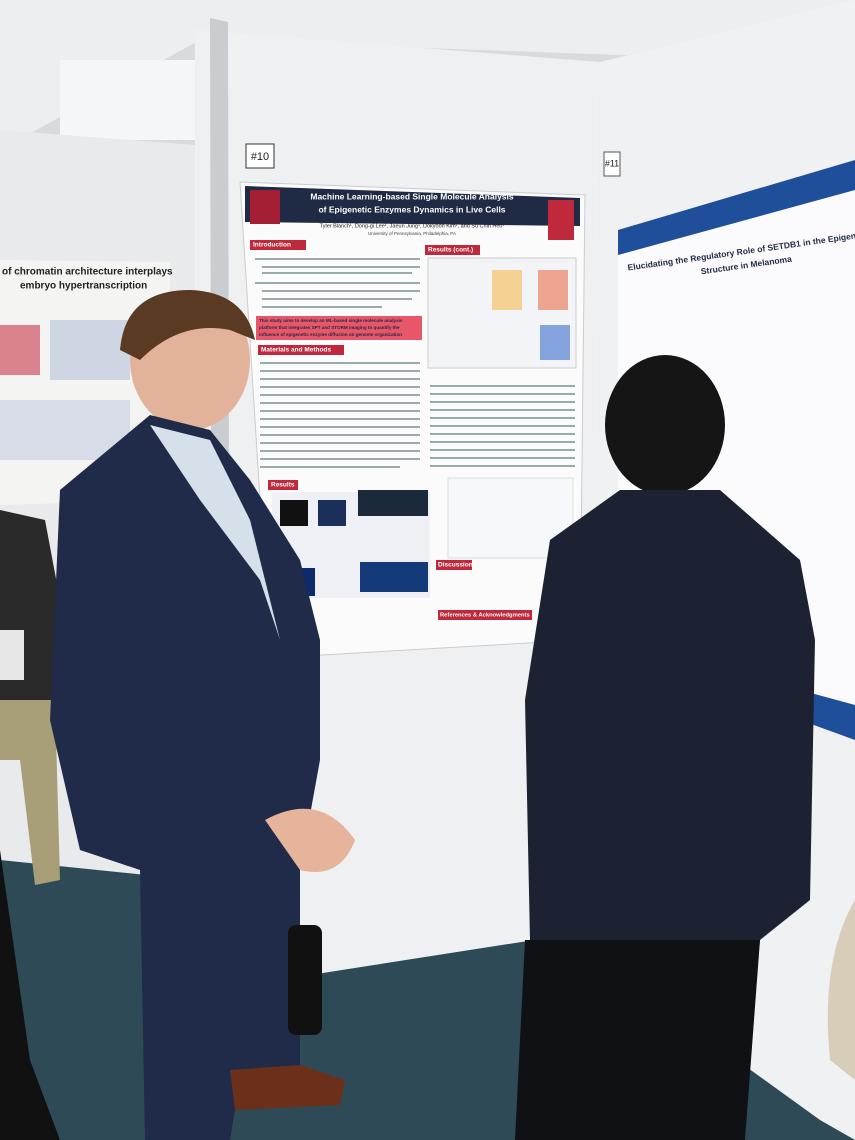  What do you see at coordinates (215, 532) in the screenshot?
I see `shirt` at bounding box center [215, 532].